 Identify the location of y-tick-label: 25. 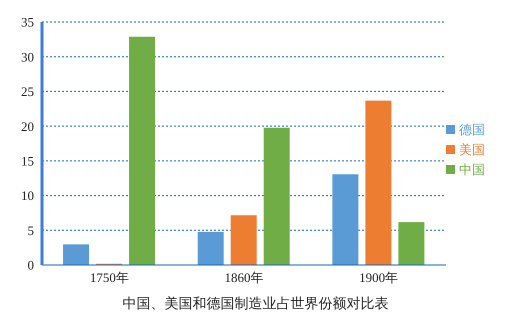
(27, 92).